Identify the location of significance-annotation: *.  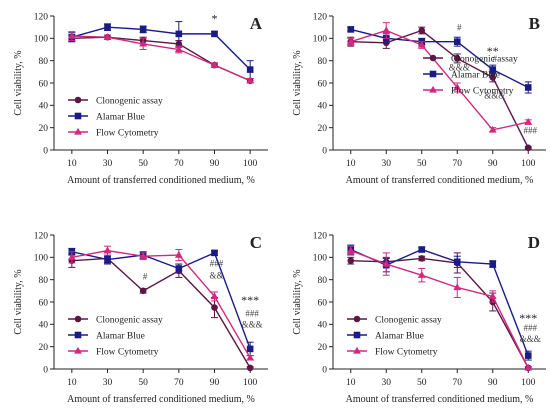
(215, 19).